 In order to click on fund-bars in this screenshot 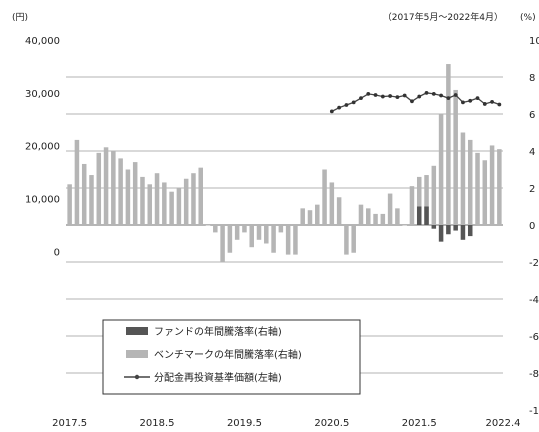, I will do `click(444, 224)`.